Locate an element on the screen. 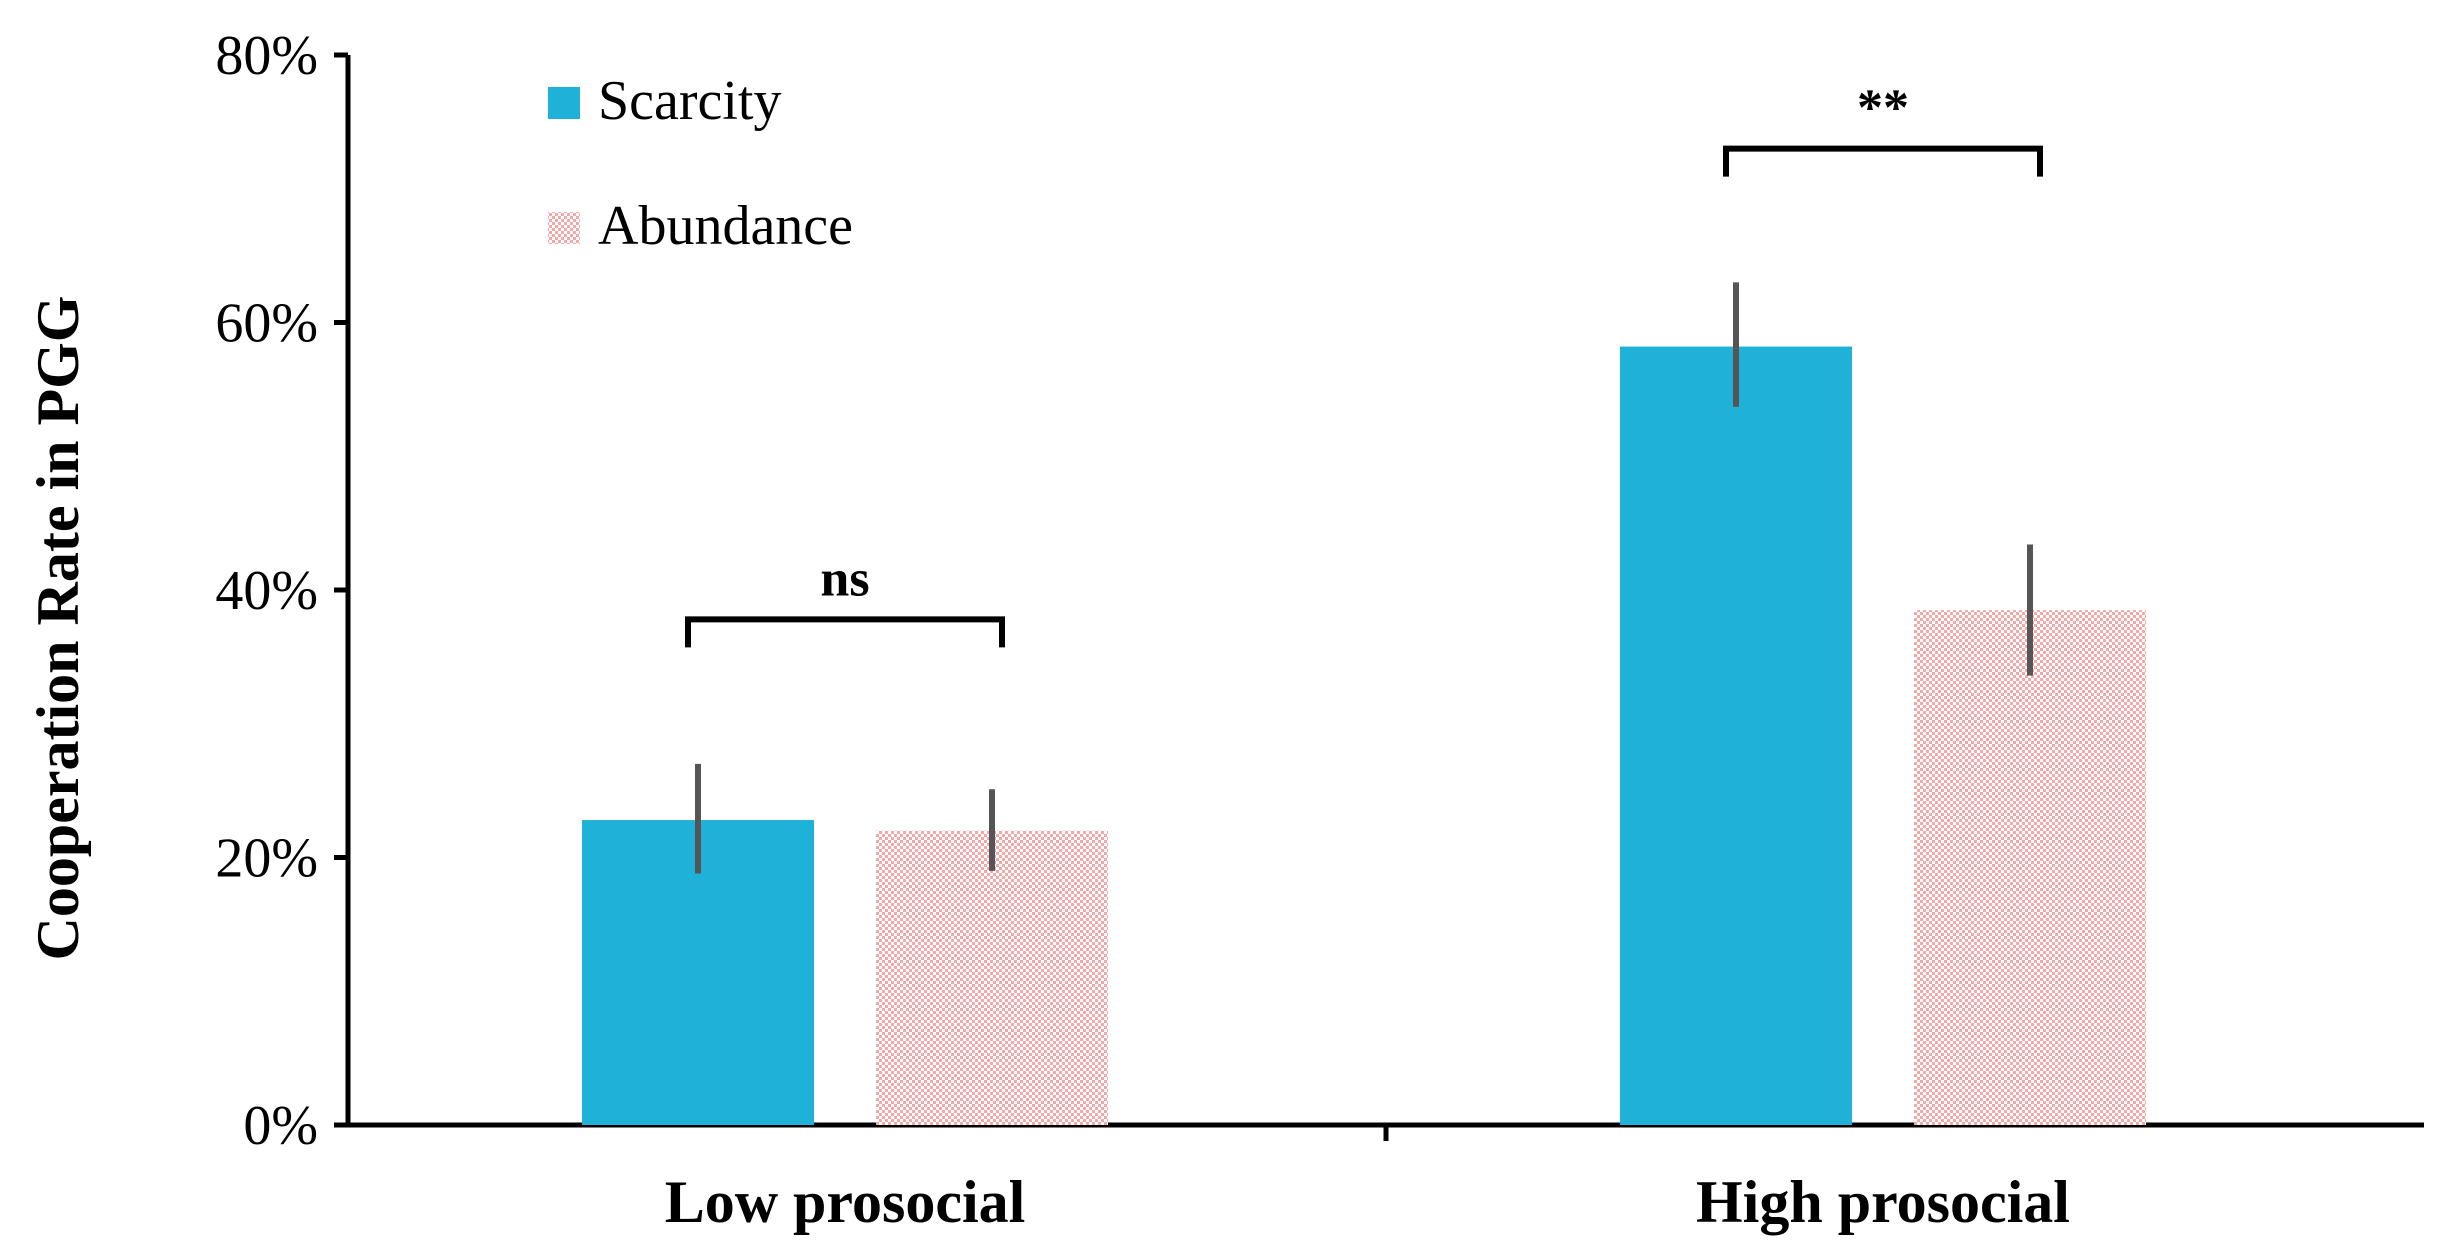 The height and width of the screenshot is (1255, 2448). y-tick-label: 40% is located at coordinates (266, 591).